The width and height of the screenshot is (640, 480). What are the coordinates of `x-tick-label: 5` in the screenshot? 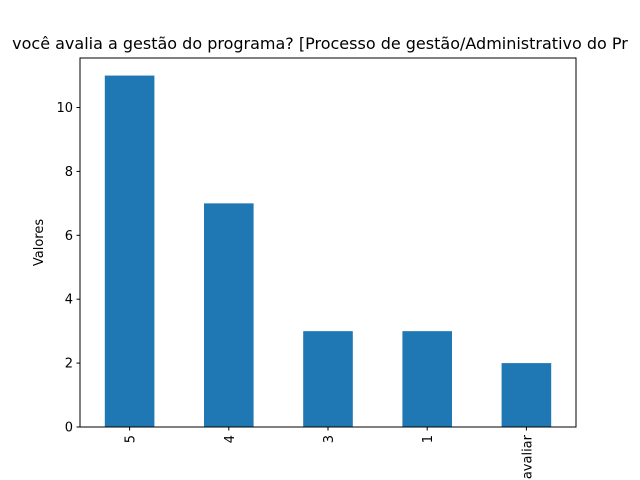 It's located at (131, 439).